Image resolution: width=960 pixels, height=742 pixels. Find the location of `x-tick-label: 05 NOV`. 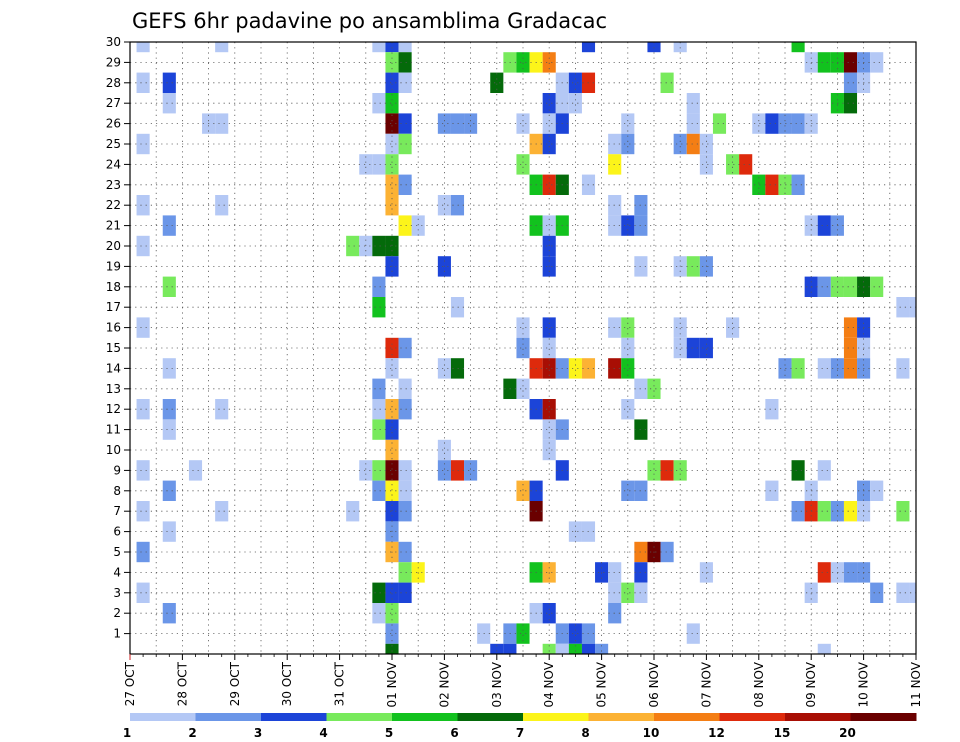

x-tick-label: 05 NOV is located at coordinates (602, 684).